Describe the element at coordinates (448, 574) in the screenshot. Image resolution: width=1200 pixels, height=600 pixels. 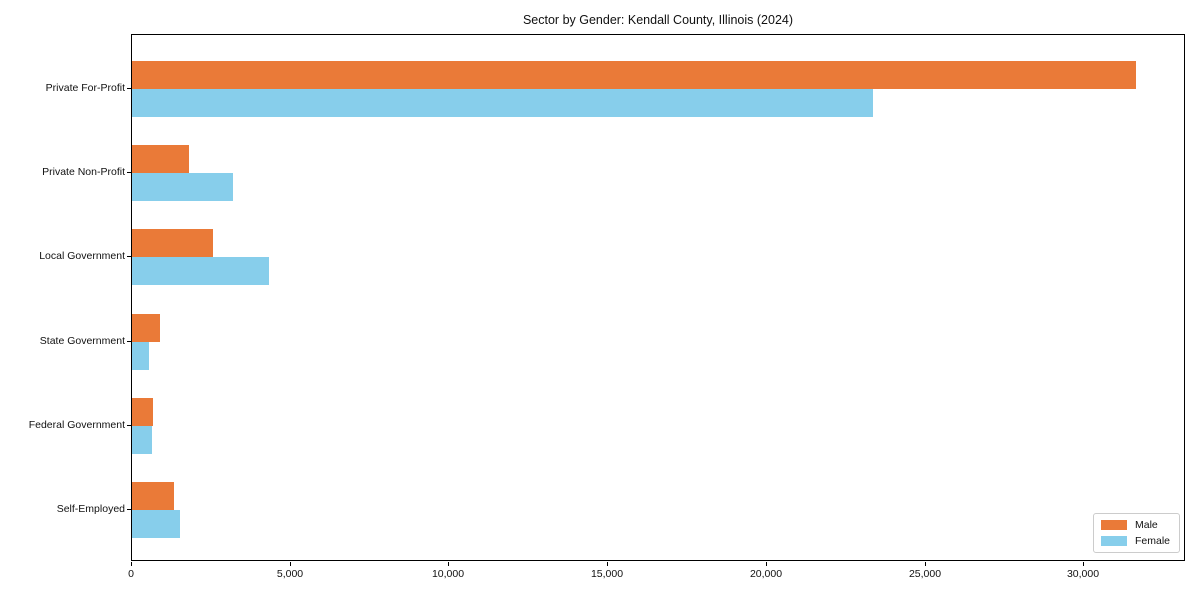
I see `x-axis-tick-label: 10,000` at that location.